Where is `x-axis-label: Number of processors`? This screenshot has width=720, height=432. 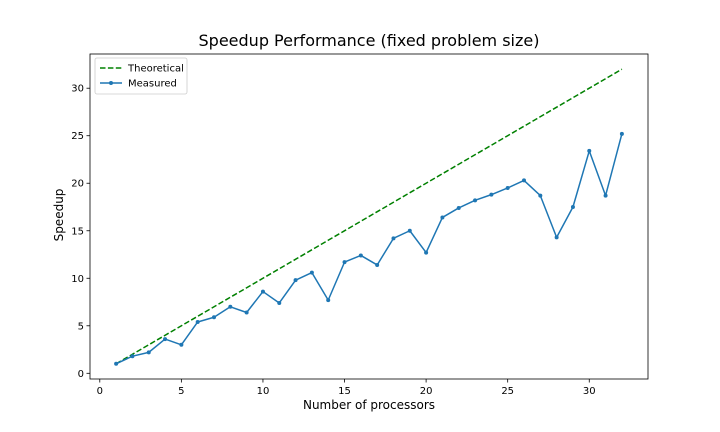
x-axis-label: Number of processors is located at coordinates (369, 405).